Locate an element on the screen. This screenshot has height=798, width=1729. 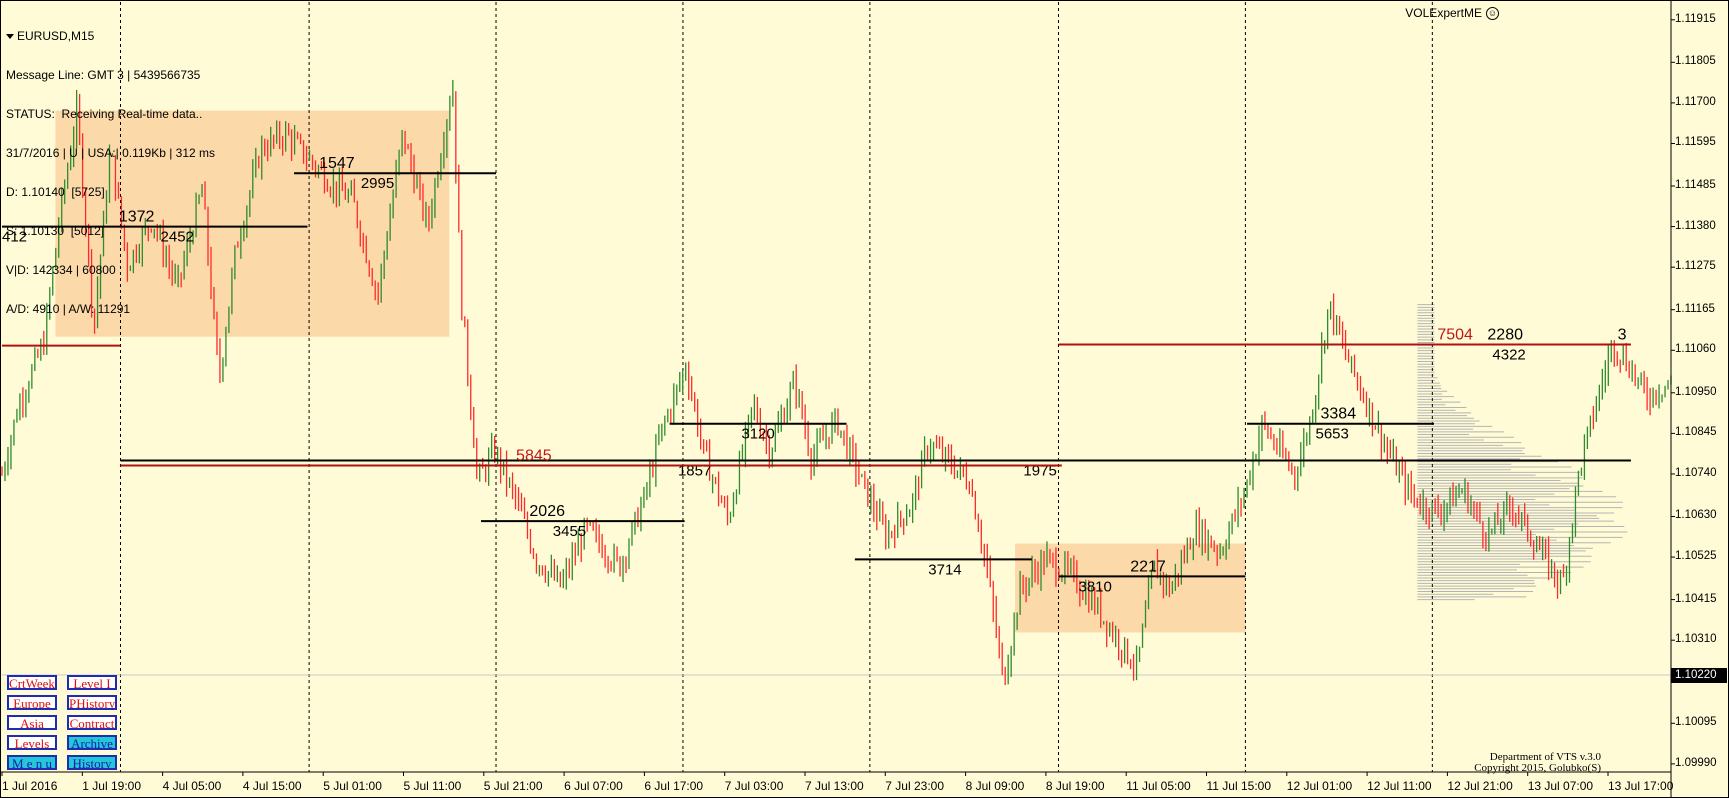
y-tick-label: 1.10525 is located at coordinates (1696, 556).